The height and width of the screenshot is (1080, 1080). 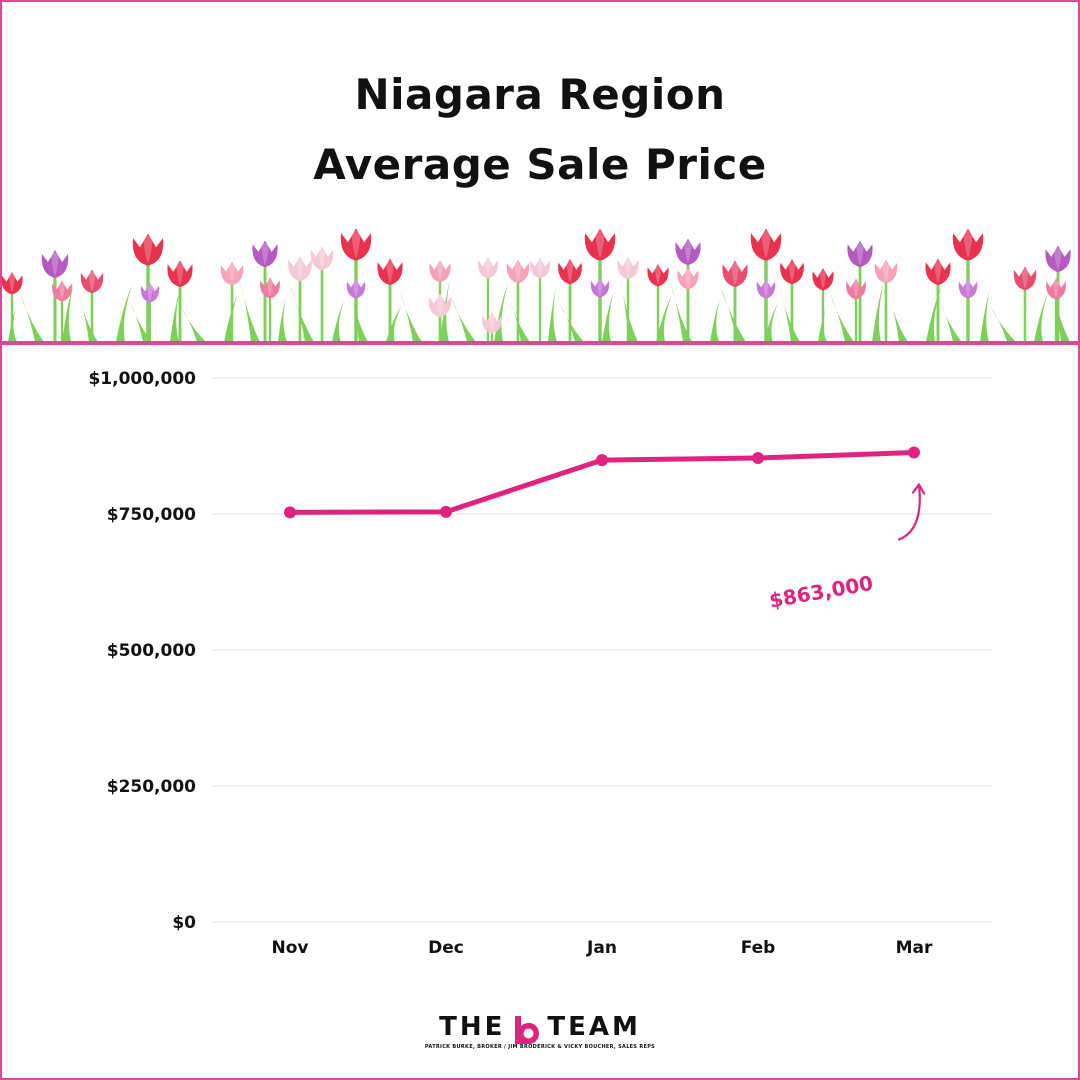 What do you see at coordinates (540, 343) in the screenshot?
I see `header-divider` at bounding box center [540, 343].